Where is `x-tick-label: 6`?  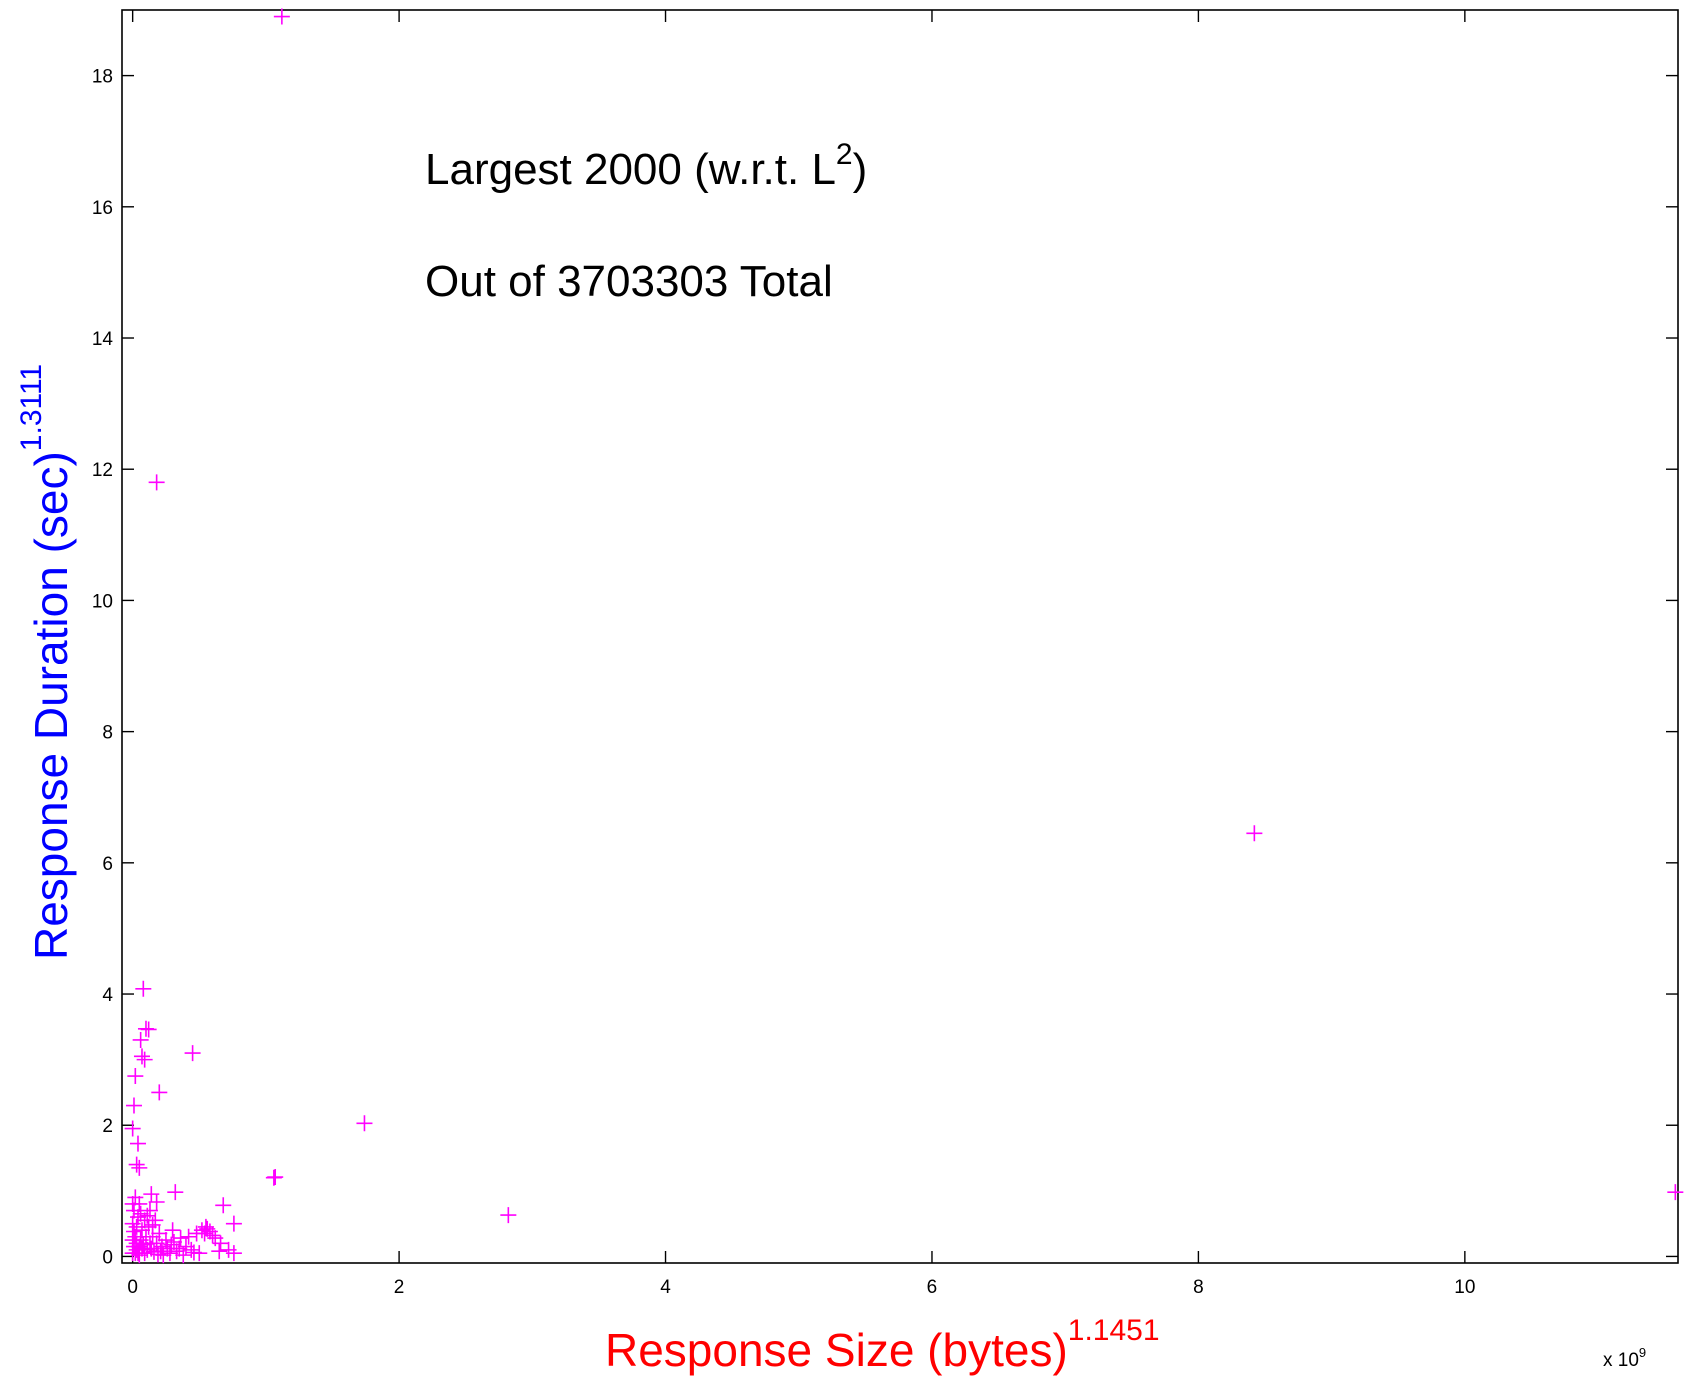 x-tick-label: 6 is located at coordinates (932, 1287).